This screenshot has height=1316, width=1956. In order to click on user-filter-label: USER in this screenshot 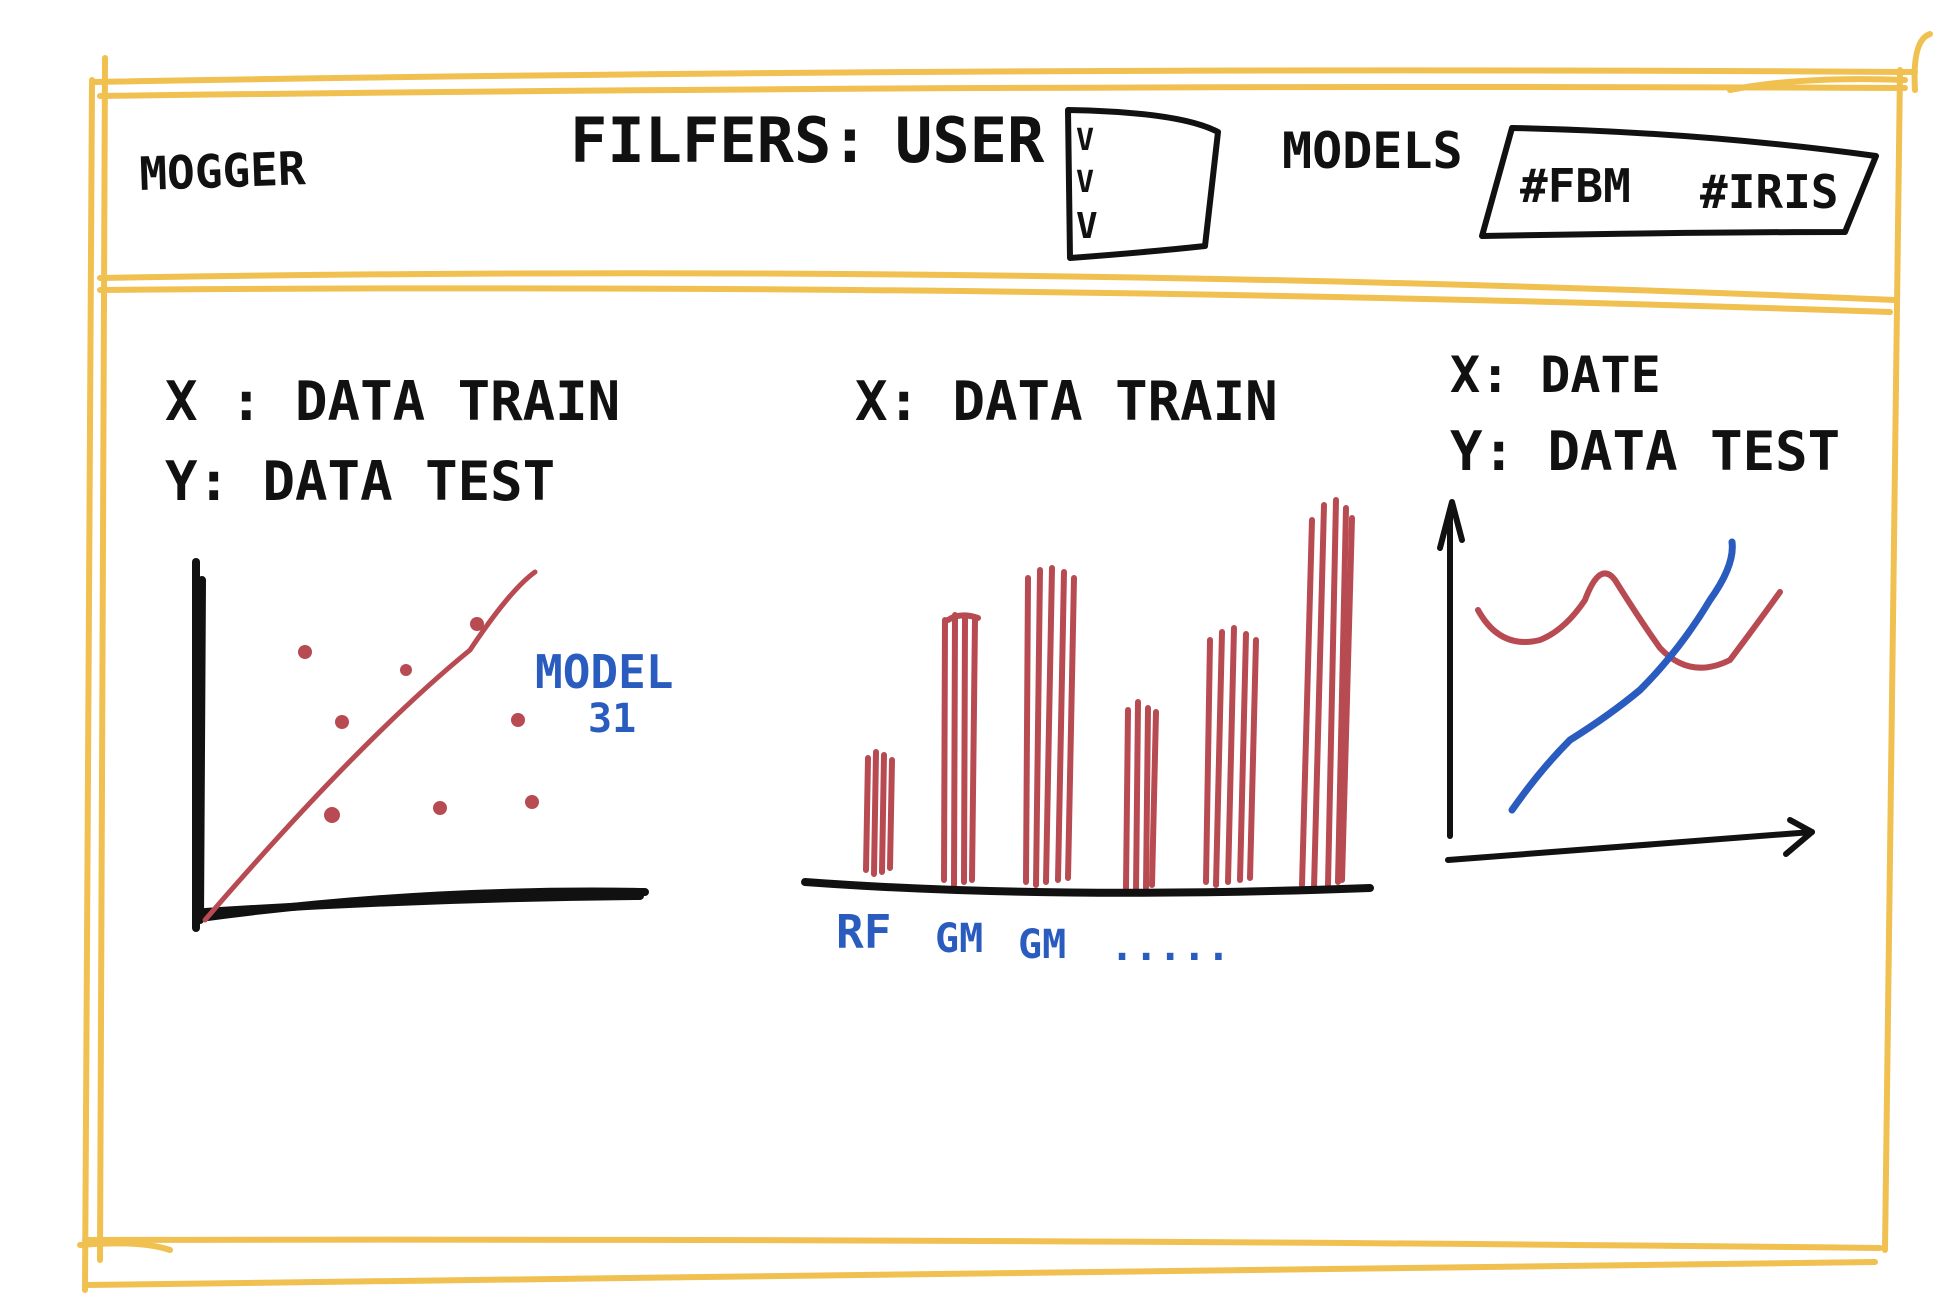, I will do `click(970, 140)`.